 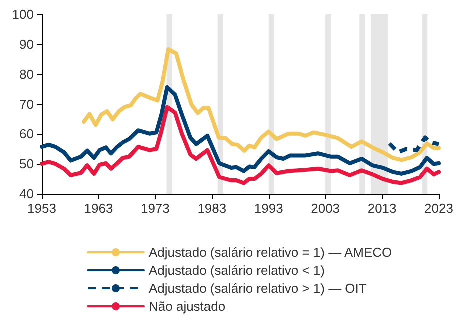 I want to click on x-tick-label: 2003, so click(x=325, y=208).